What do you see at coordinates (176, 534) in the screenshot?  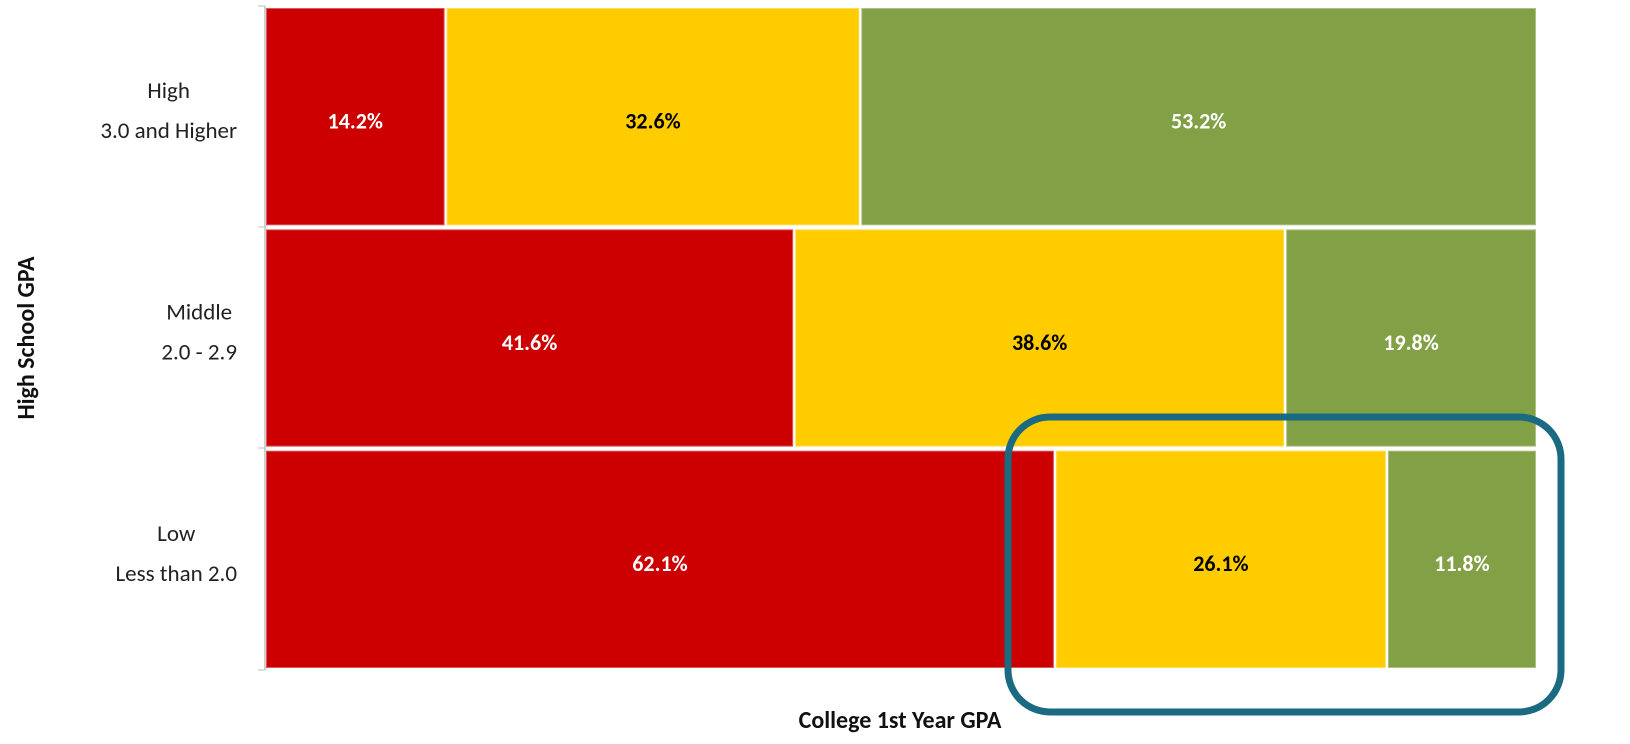 I see `y-tick-label: Low` at bounding box center [176, 534].